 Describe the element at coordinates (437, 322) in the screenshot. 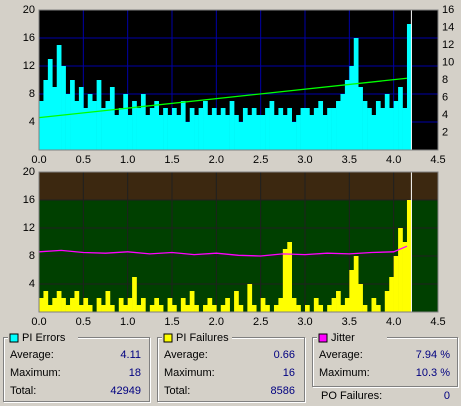

I see `x-tick-label: 4.5` at that location.